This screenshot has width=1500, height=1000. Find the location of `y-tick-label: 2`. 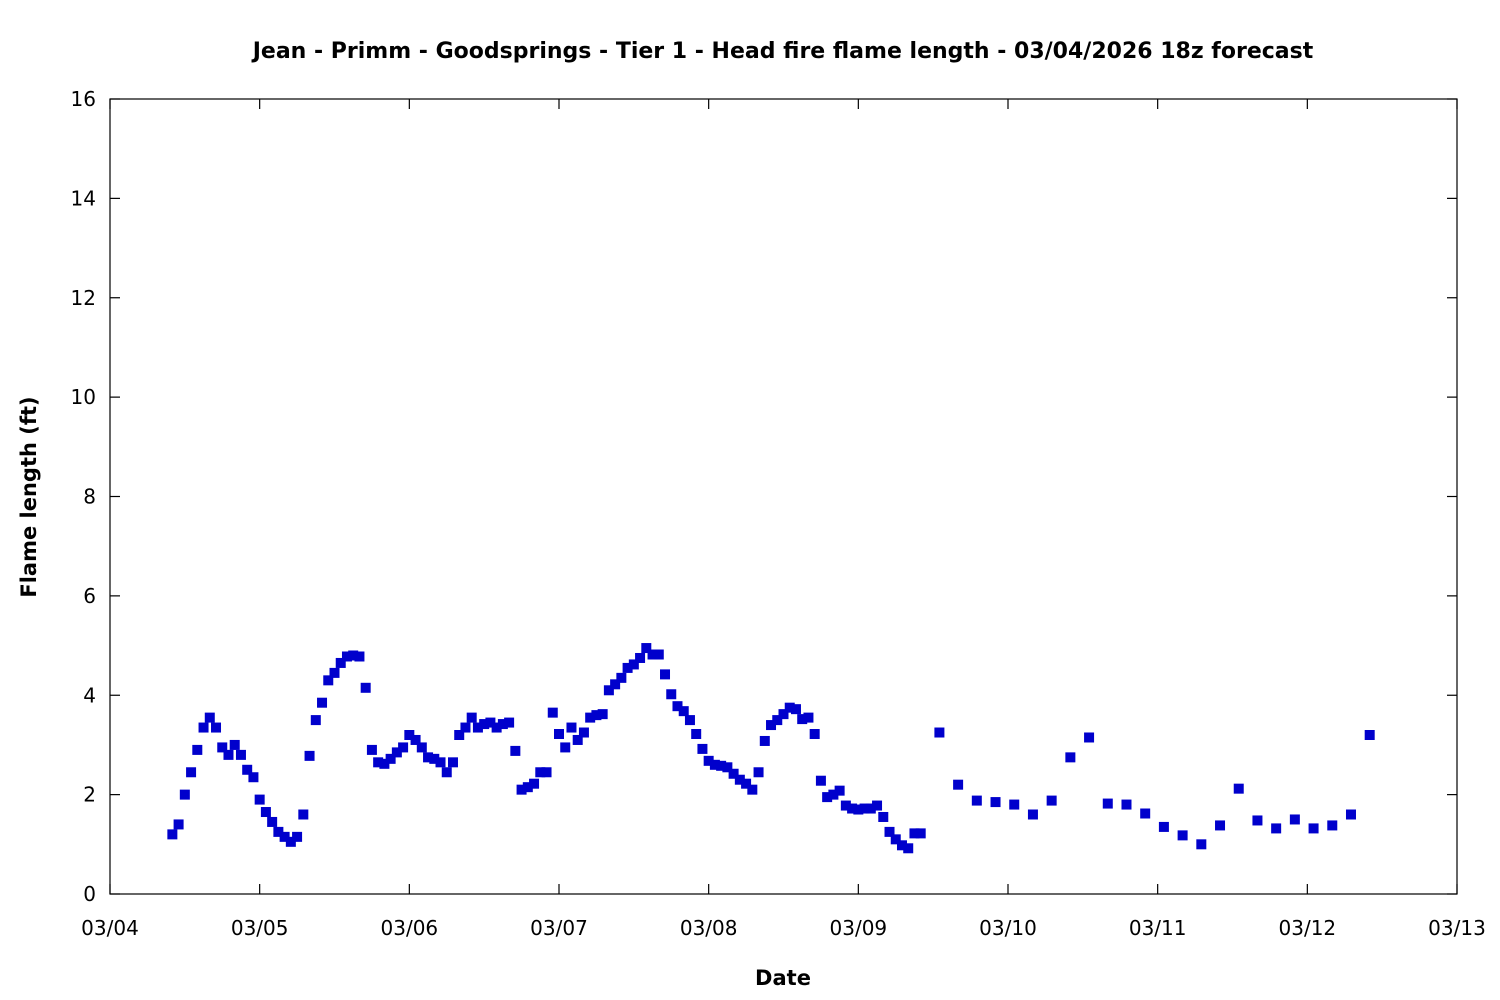

y-tick-label: 2 is located at coordinates (89, 795).